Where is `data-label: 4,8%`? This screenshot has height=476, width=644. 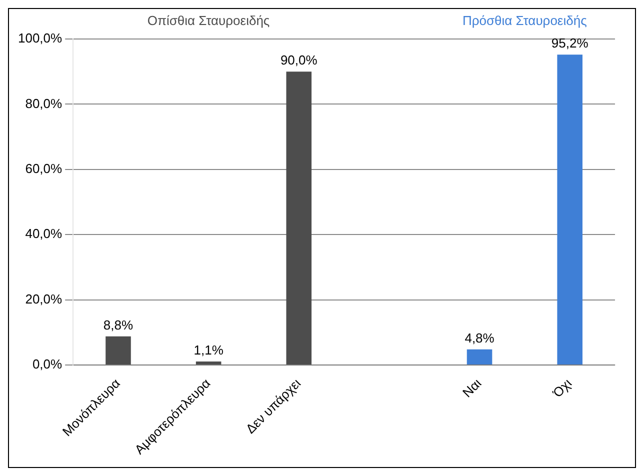 data-label: 4,8% is located at coordinates (479, 338).